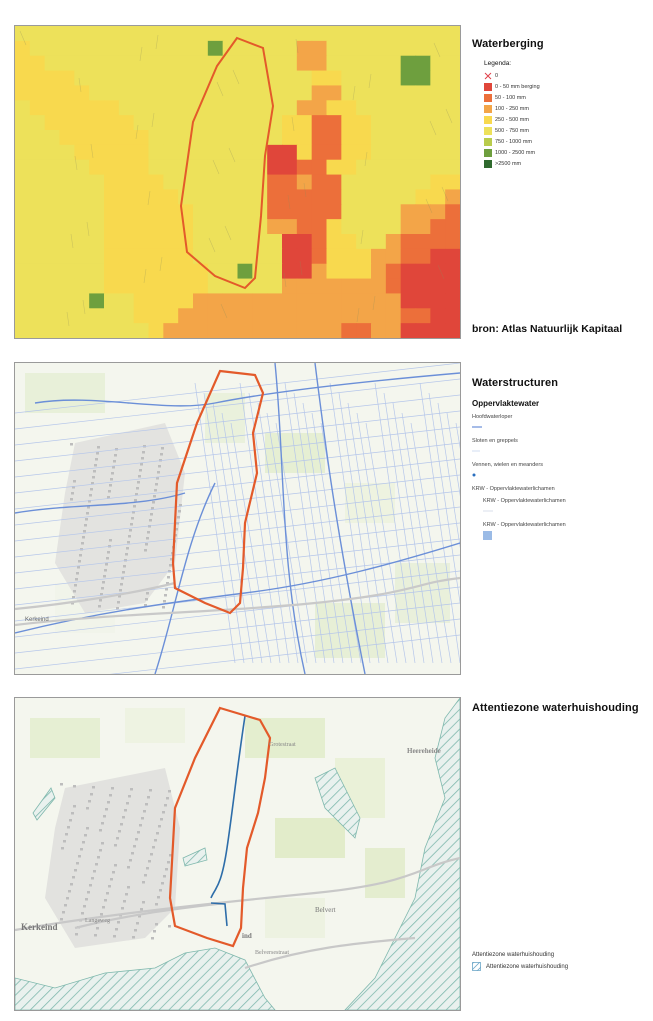 This screenshot has height=1021, width=653. What do you see at coordinates (424, 751) in the screenshot?
I see `place-label: Heereheide` at bounding box center [424, 751].